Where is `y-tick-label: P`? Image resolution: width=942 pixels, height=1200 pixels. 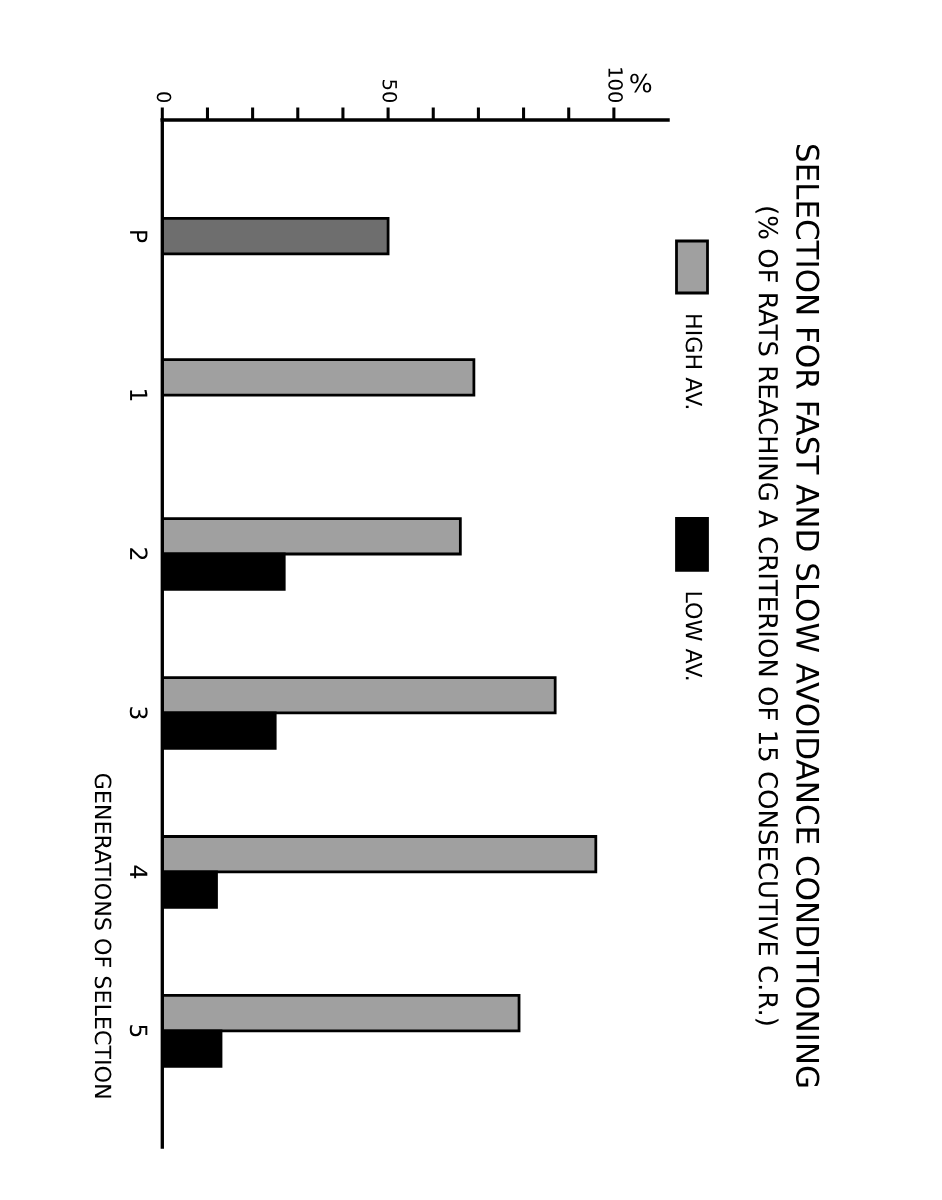
y-tick-label: P is located at coordinates (139, 237).